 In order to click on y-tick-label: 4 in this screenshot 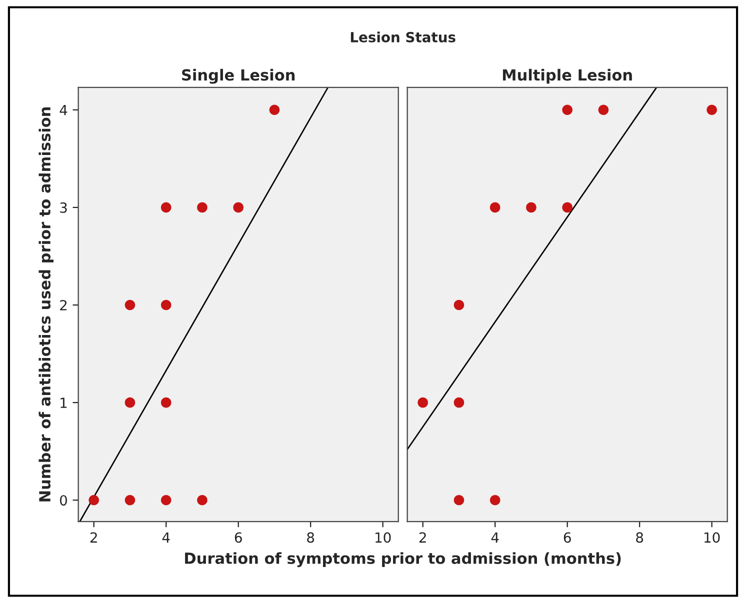, I will do `click(64, 110)`.